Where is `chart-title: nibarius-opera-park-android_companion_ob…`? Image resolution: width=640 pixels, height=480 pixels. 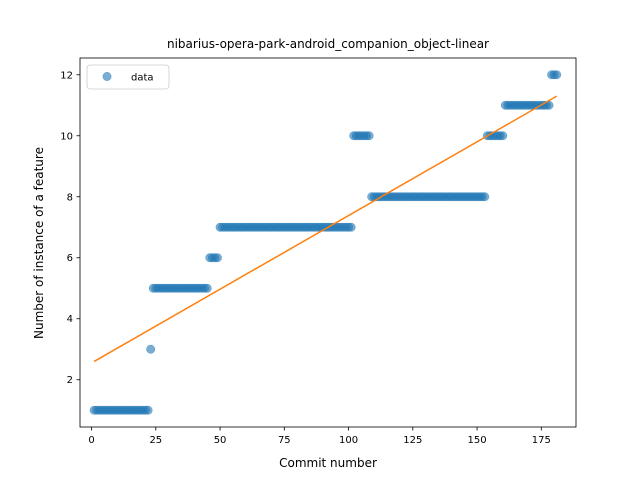
chart-title: nibarius-opera-park-android_companion_ob… is located at coordinates (328, 44).